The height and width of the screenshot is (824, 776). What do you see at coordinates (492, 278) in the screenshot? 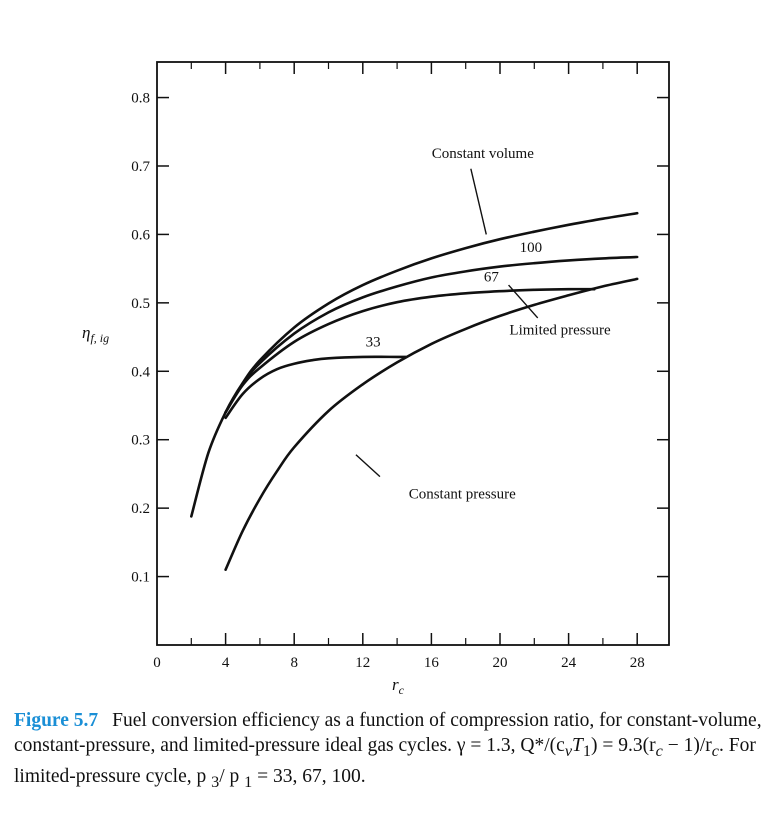
I see `annotation-67: 67` at bounding box center [492, 278].